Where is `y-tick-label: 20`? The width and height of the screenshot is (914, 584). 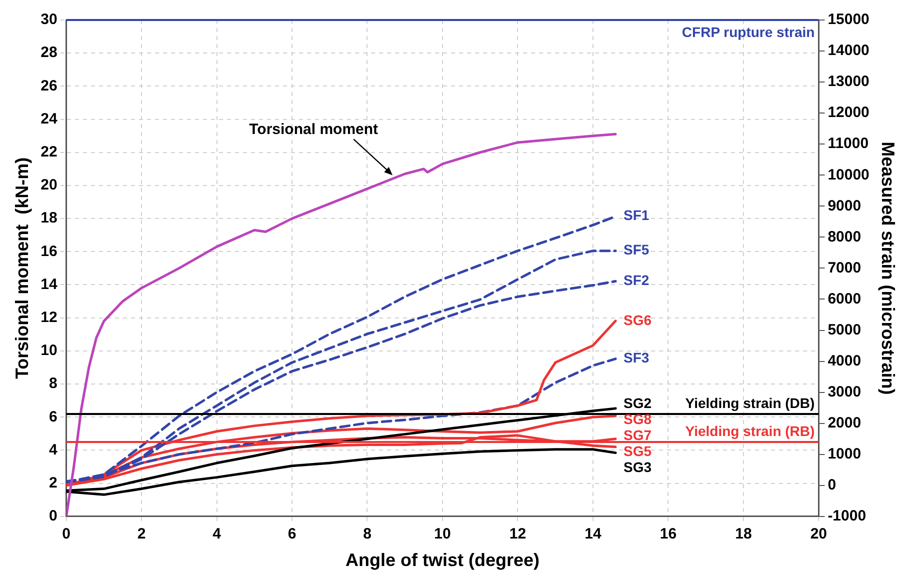 y-tick-label: 20 is located at coordinates (49, 185).